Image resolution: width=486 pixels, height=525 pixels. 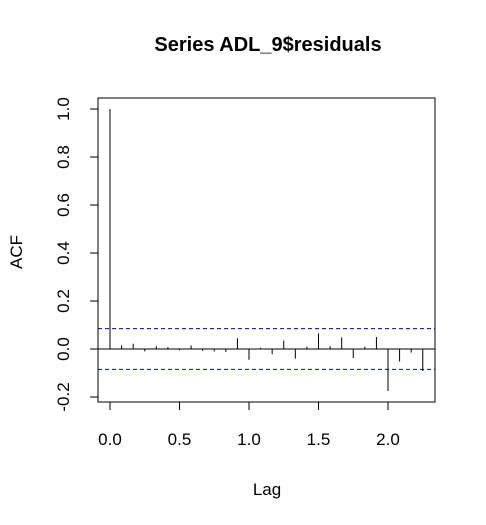 What do you see at coordinates (63, 396) in the screenshot?
I see `y-tick-label: -0.2` at bounding box center [63, 396].